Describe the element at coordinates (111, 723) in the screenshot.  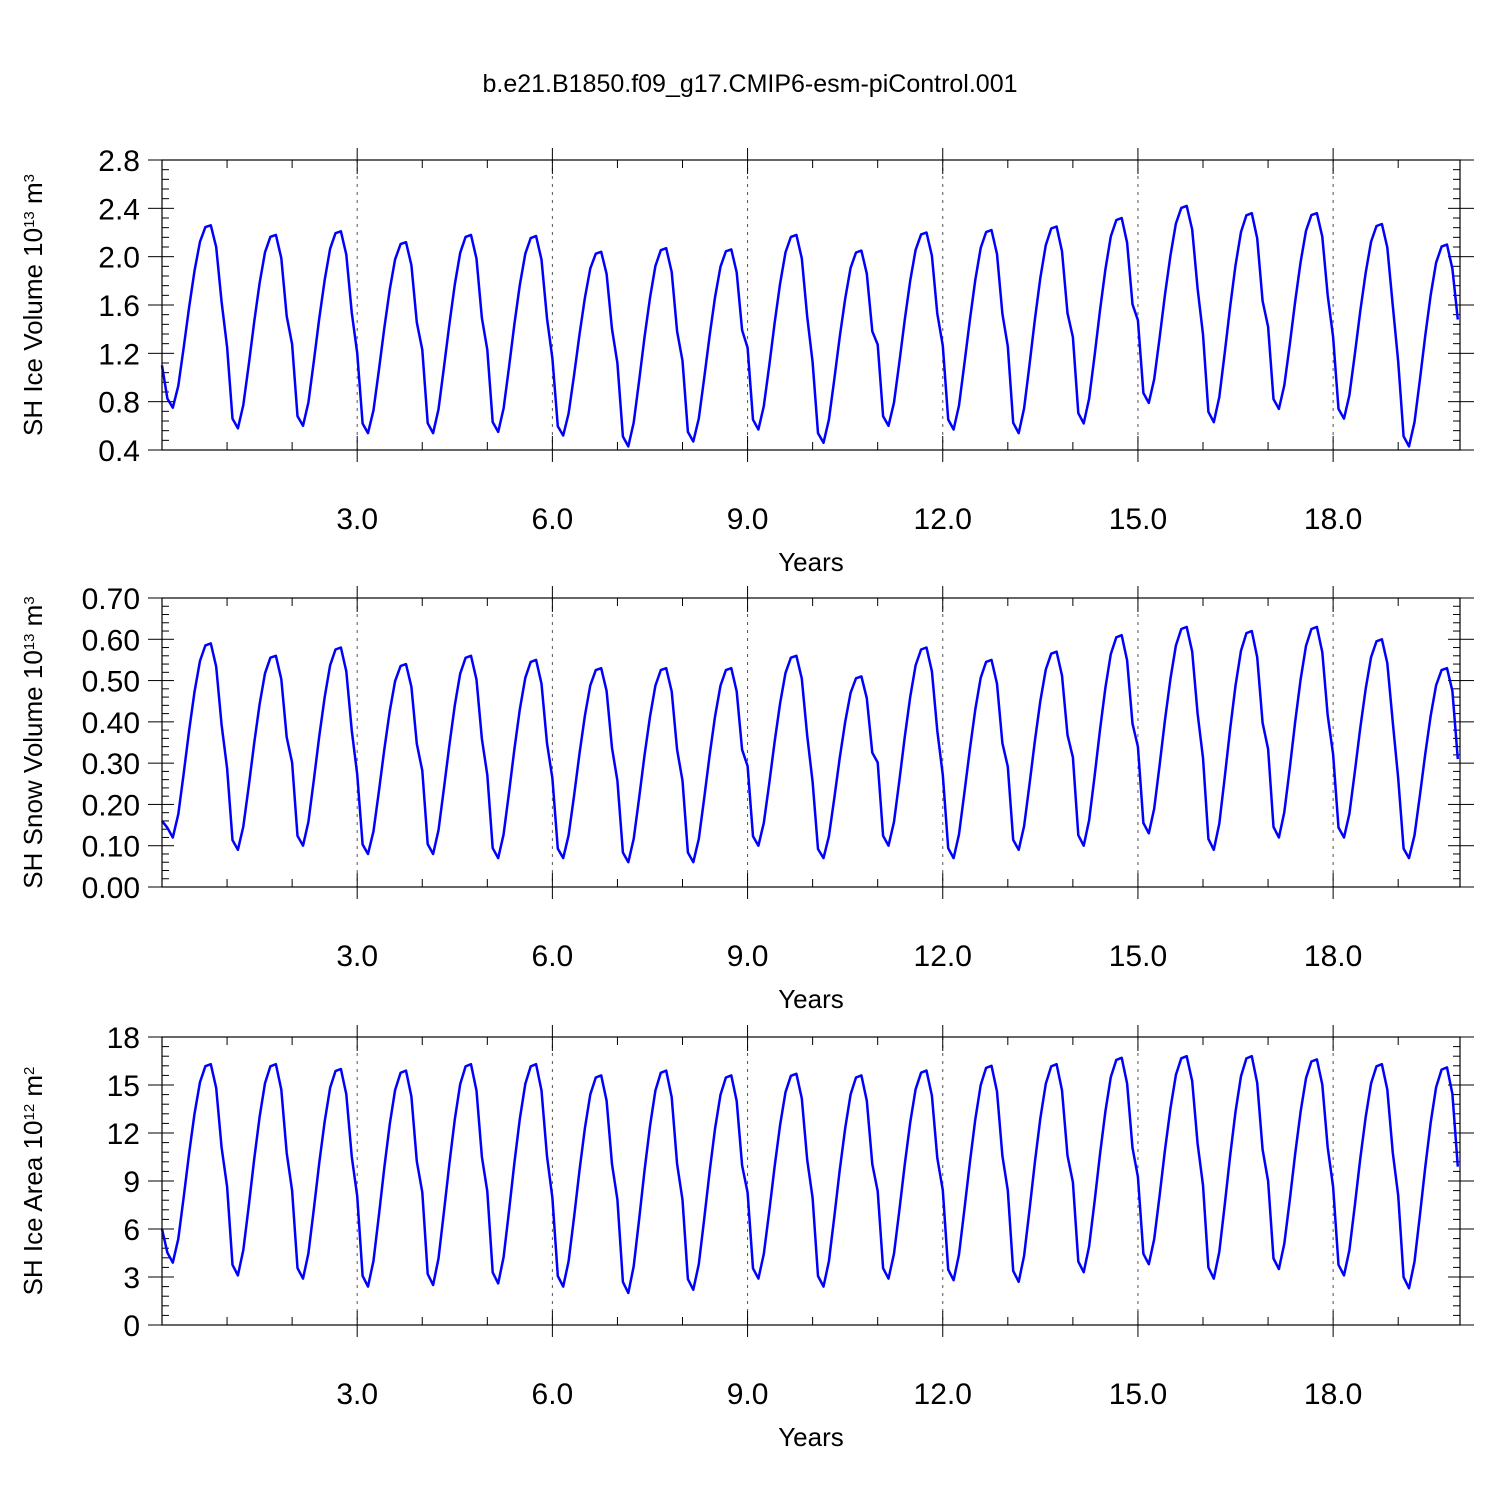
I see `y-tick-label: 0.40` at that location.